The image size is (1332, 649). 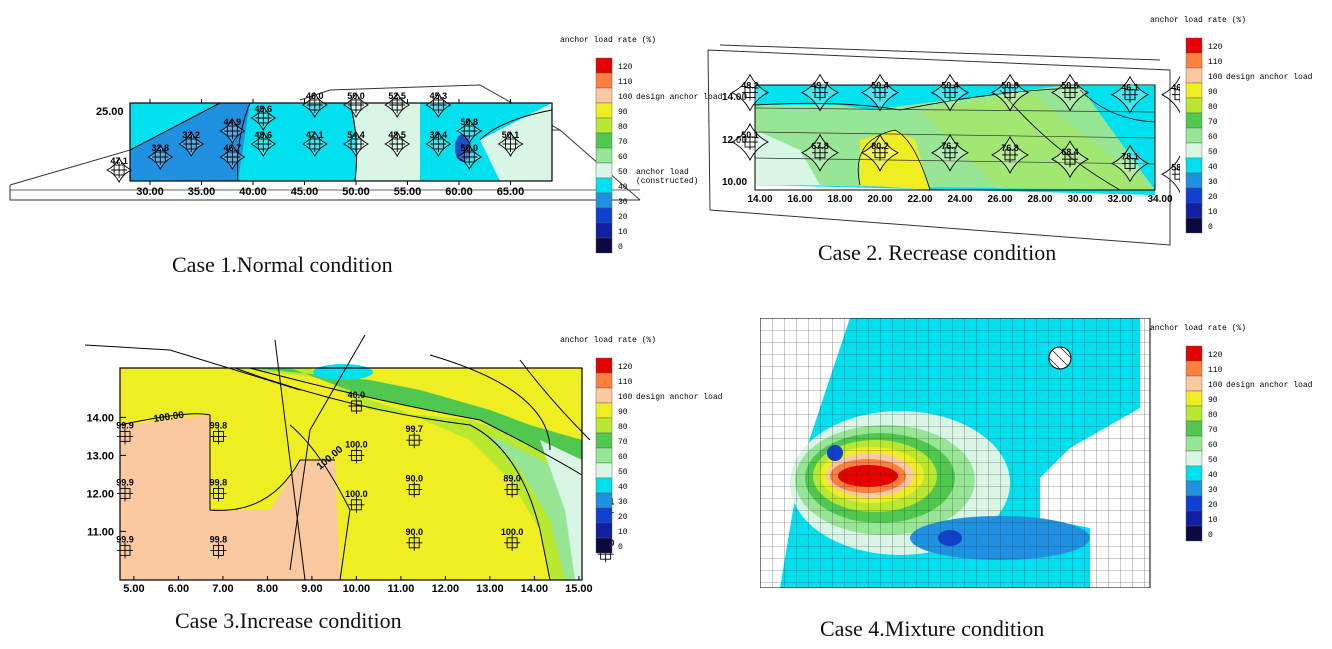 I want to click on x-tick-label: 14.00, so click(x=759, y=199).